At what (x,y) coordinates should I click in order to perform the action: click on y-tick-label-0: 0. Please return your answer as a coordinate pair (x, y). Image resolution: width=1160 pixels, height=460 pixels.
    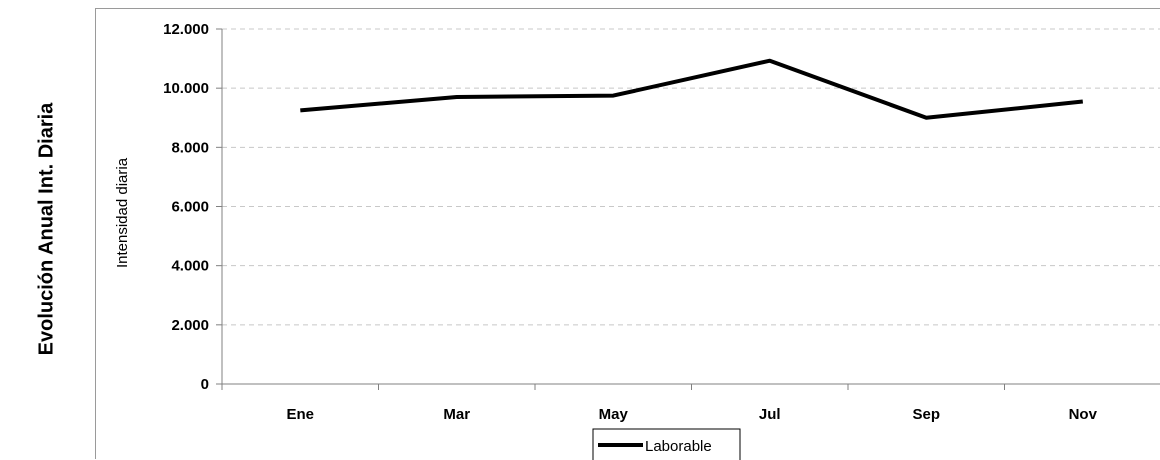
    Looking at the image, I should click on (205, 384).